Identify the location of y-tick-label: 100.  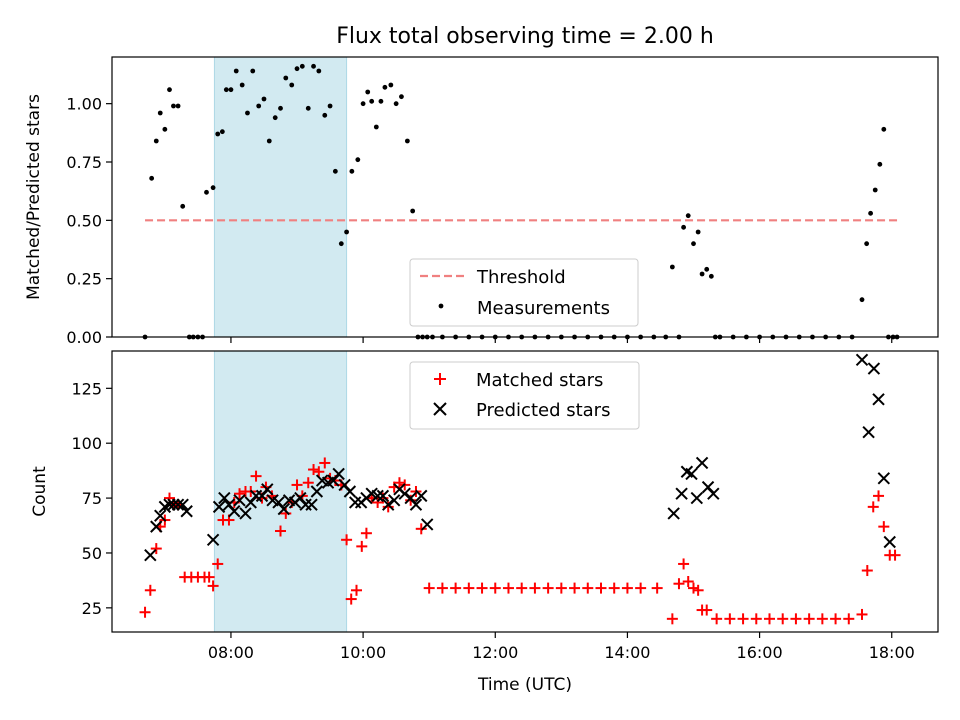
(86, 443).